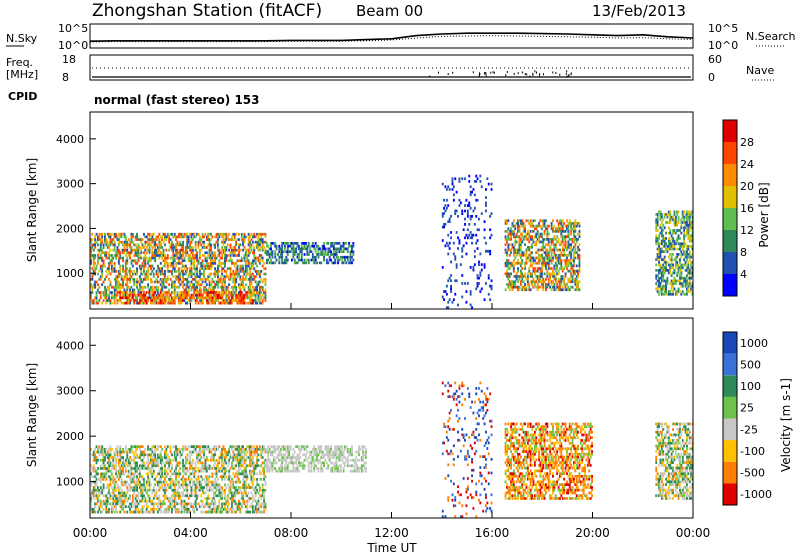 The height and width of the screenshot is (554, 800). Describe the element at coordinates (567, 76) in the screenshot. I see `nave-point` at that location.